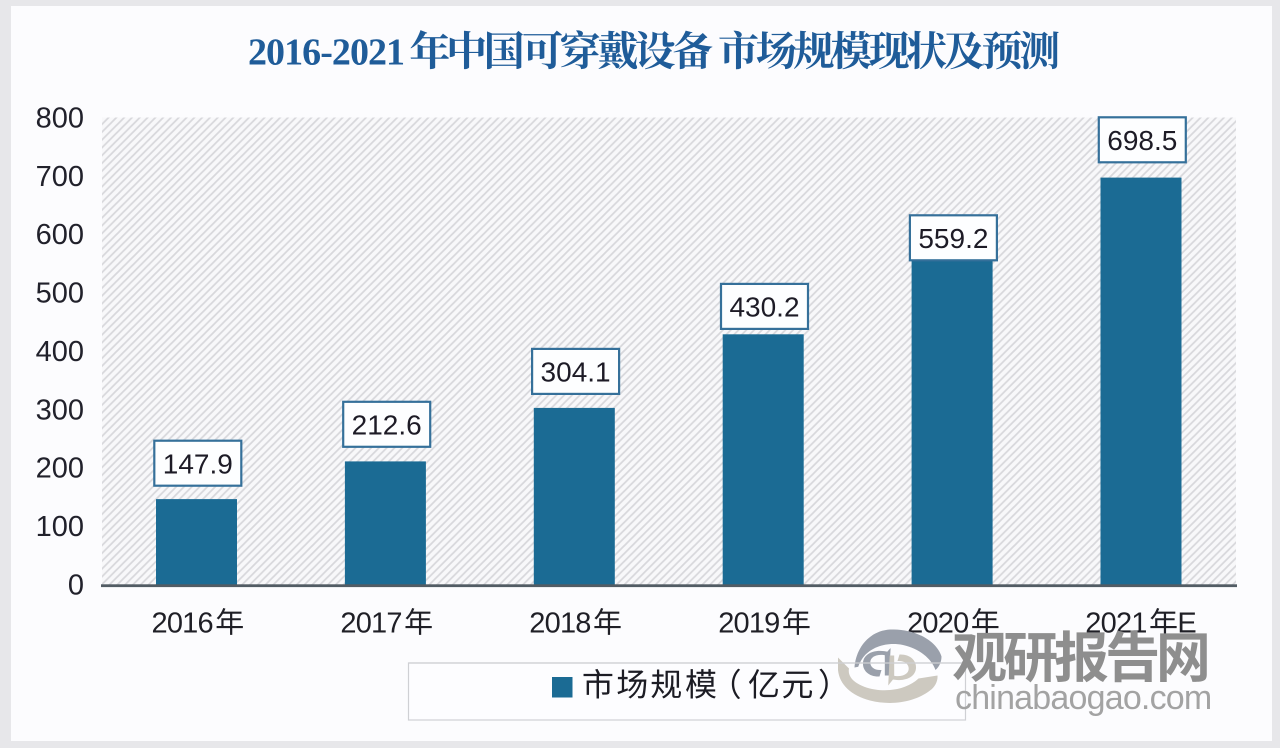 The image size is (1280, 748). I want to click on svg-text: 800, so click(60, 118).